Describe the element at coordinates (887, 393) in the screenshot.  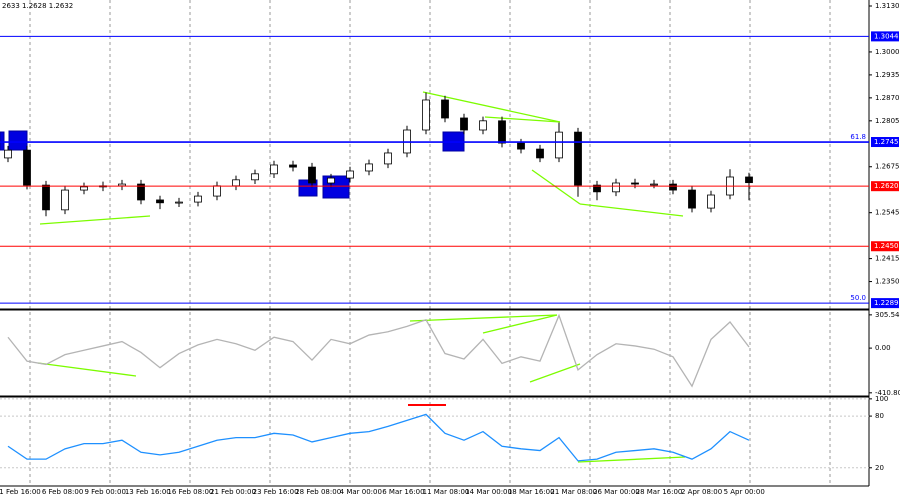
I see `y-tick-label: -410.803` at that location.